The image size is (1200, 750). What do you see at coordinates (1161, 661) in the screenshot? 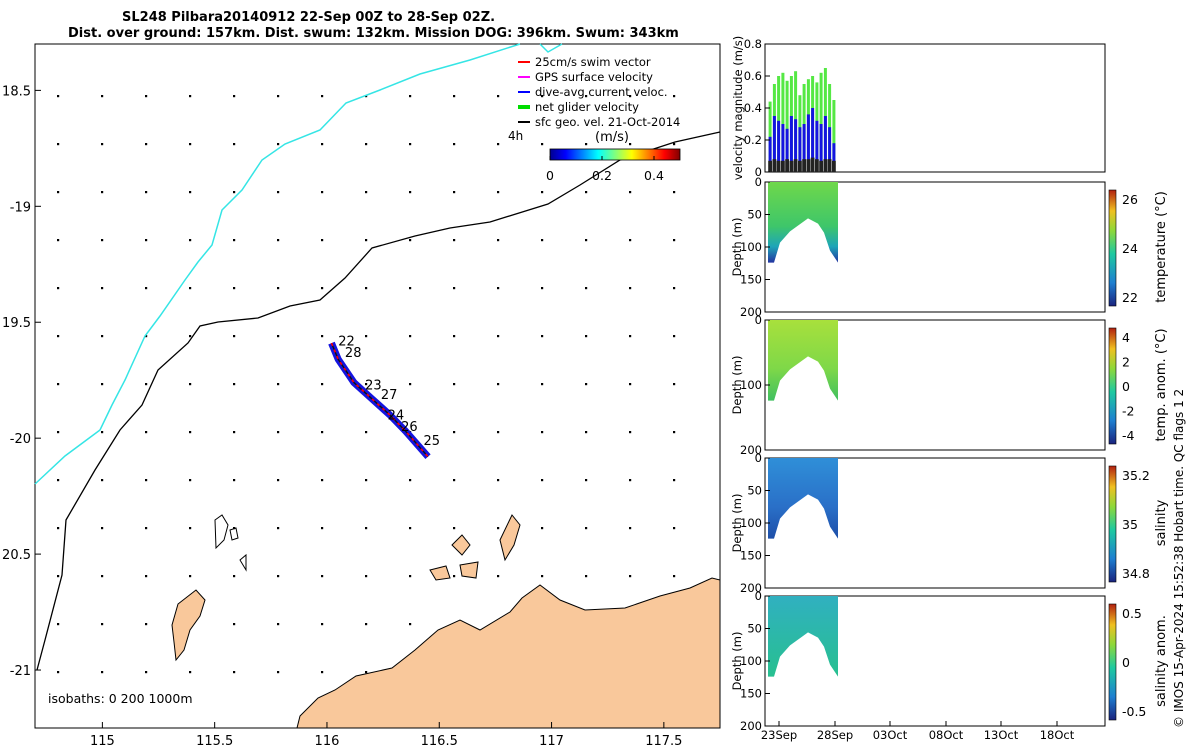
I see `profile-colorbar-label: salinity anom.` at bounding box center [1161, 661].